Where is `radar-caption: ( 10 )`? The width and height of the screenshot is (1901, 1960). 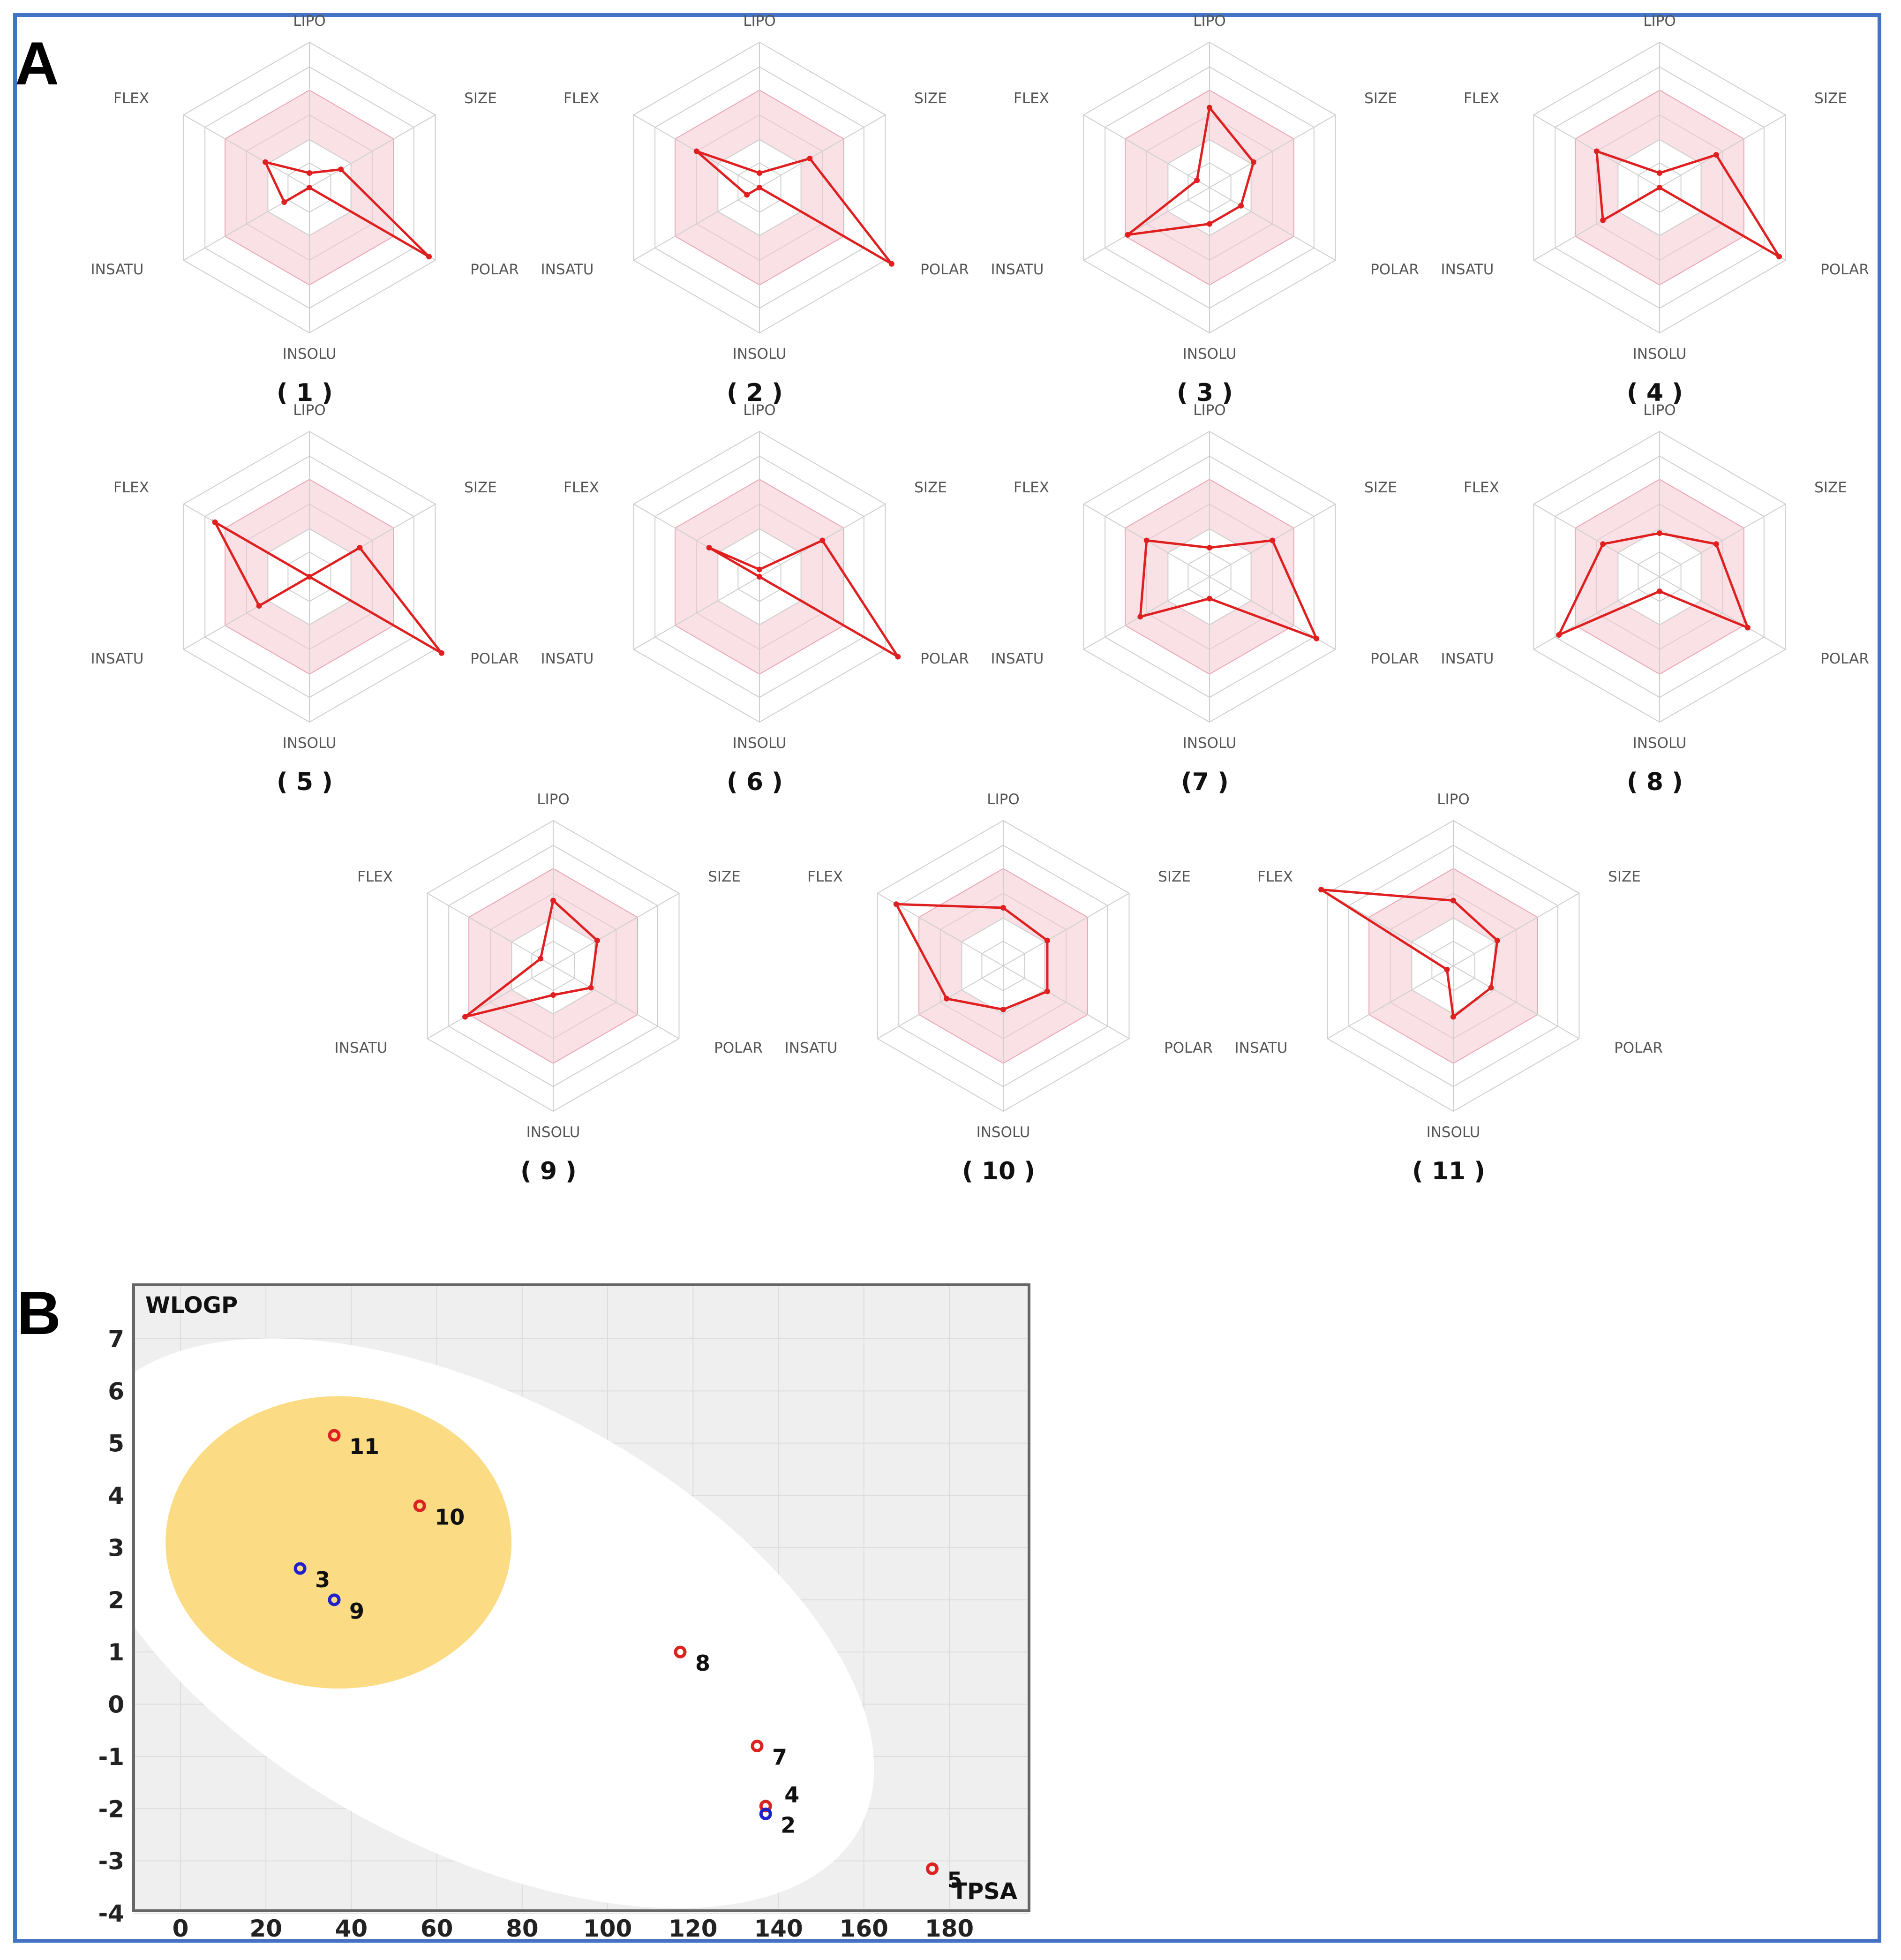 radar-caption: ( 10 ) is located at coordinates (998, 1171).